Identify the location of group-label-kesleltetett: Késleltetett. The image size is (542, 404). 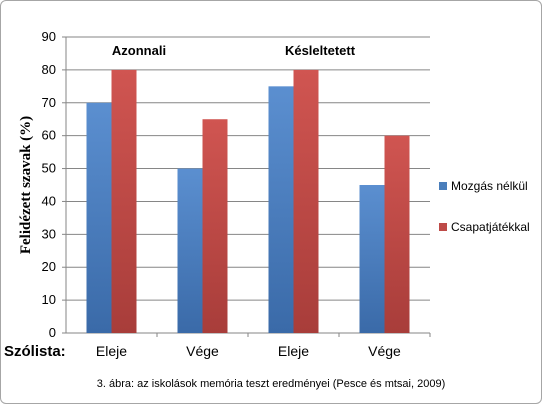
(320, 50).